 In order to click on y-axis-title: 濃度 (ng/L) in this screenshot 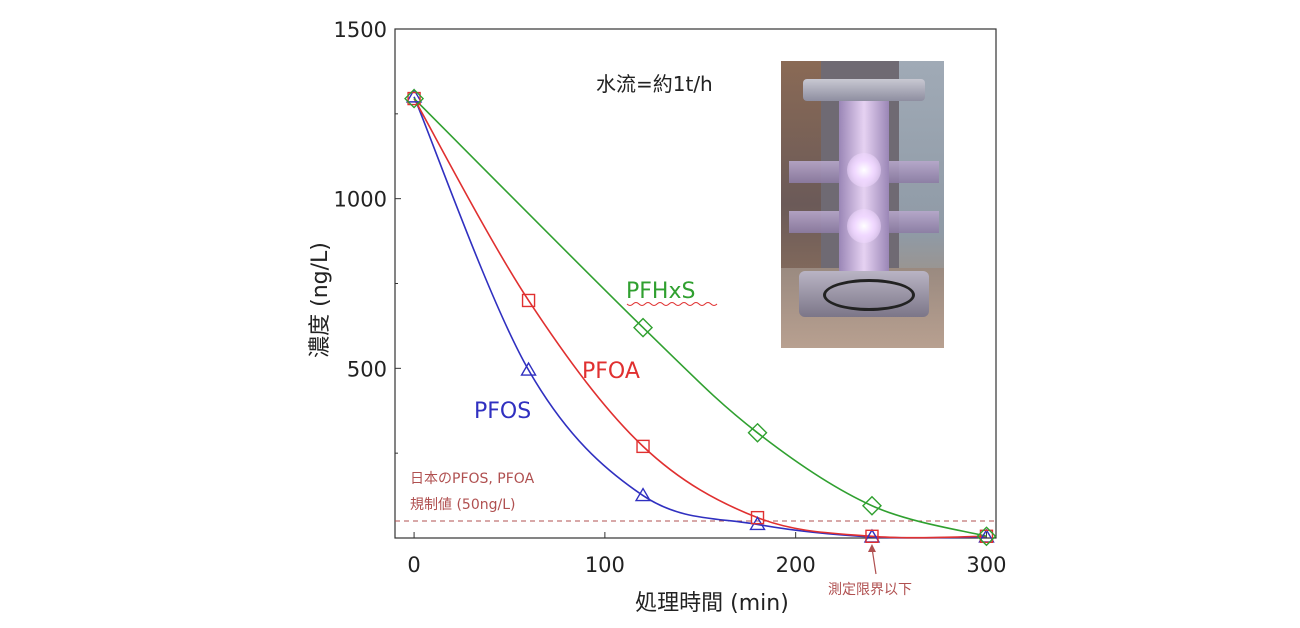, I will do `click(320, 300)`.